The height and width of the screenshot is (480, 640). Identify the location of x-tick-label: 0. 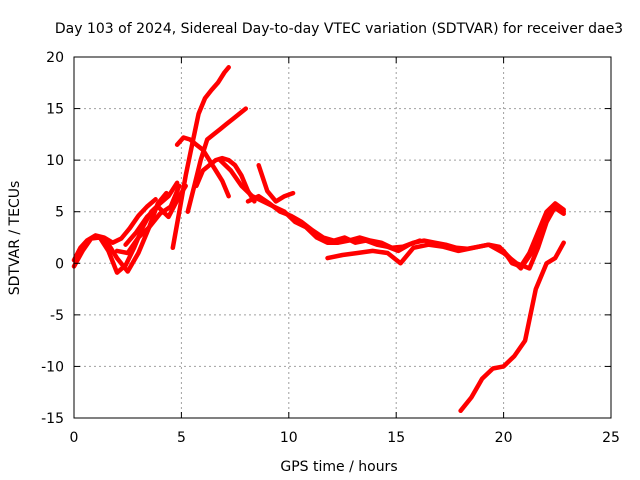
(74, 438).